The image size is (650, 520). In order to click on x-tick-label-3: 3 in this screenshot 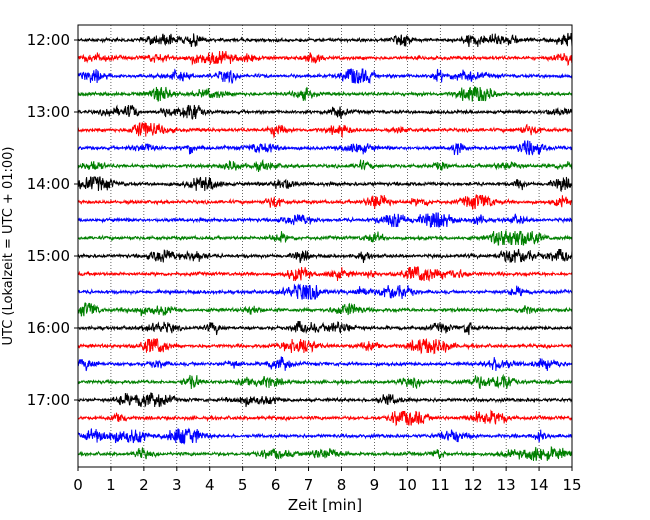, I will do `click(177, 485)`.